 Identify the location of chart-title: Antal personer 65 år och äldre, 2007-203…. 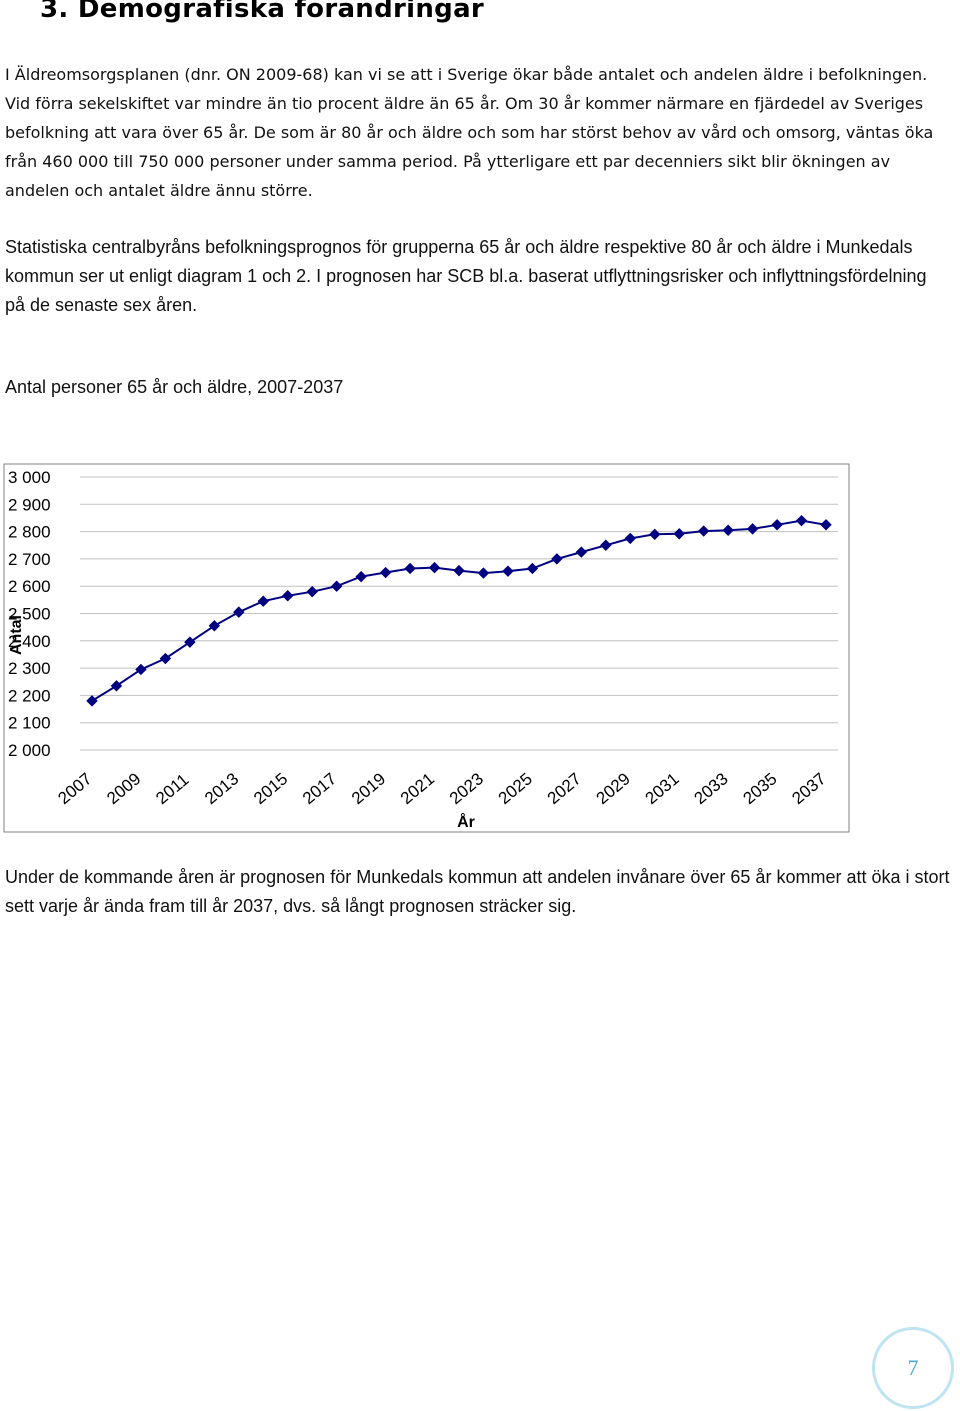
(174, 387).